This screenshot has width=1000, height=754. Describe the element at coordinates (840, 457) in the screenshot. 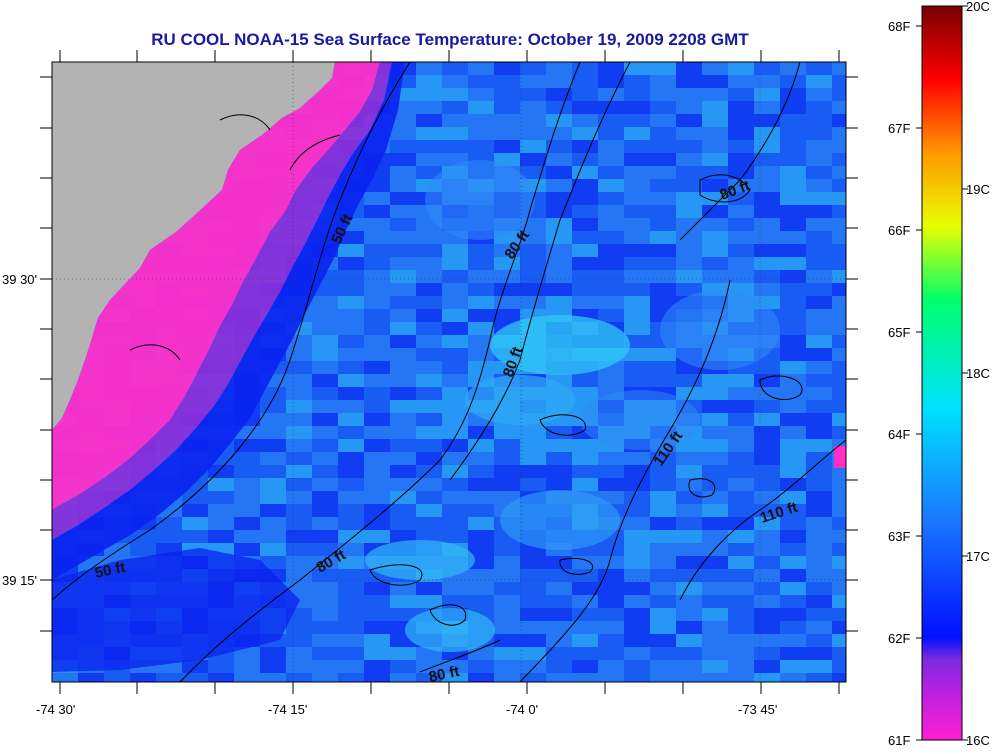

I see `edge-warm-pixel` at that location.